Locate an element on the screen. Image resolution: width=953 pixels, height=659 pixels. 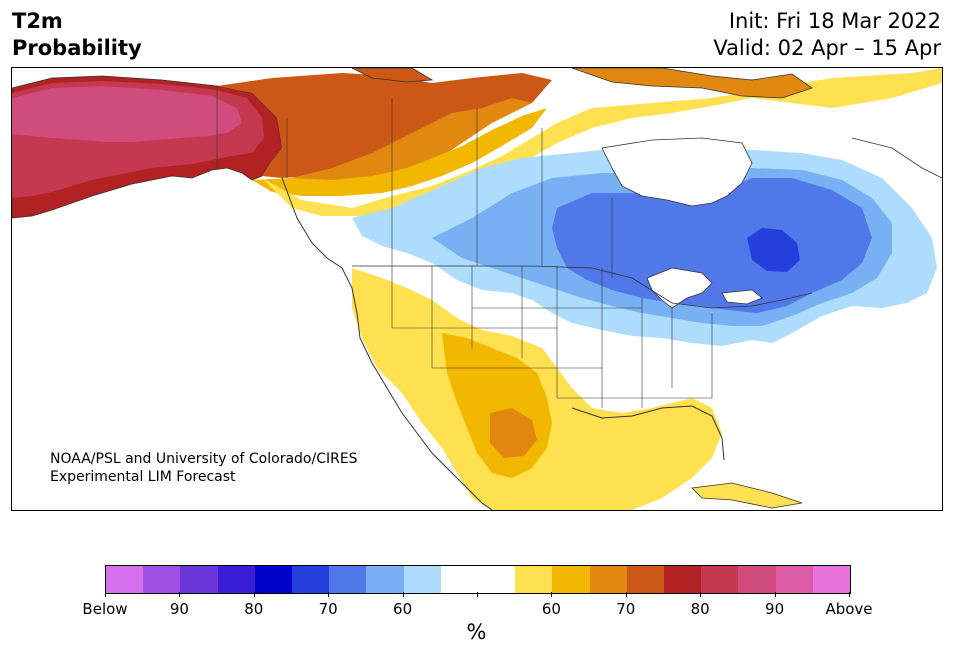
cuba is located at coordinates (747, 495).